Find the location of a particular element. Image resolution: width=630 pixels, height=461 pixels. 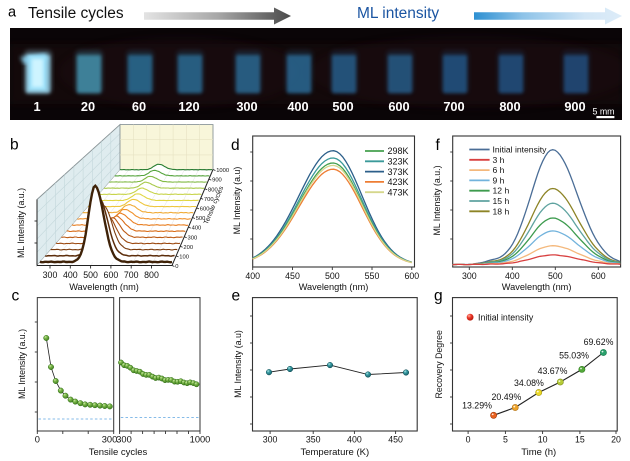

svg-text: 323K is located at coordinates (398, 162).